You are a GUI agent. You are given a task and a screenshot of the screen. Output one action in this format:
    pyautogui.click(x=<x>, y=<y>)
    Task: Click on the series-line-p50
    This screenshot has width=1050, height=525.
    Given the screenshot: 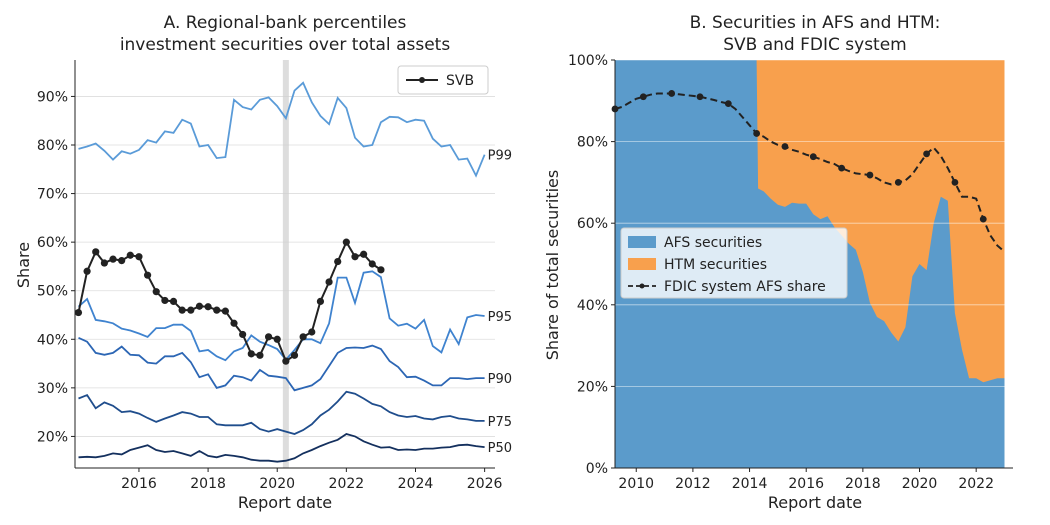 What is the action you would take?
    pyautogui.click(x=281, y=448)
    